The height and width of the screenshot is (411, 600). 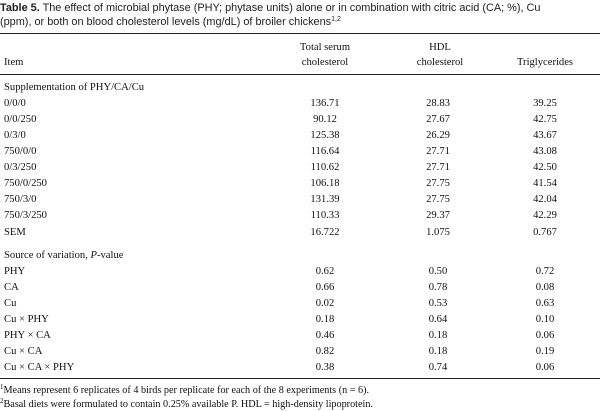 I want to click on cell-trig: 43.08, so click(x=545, y=151).